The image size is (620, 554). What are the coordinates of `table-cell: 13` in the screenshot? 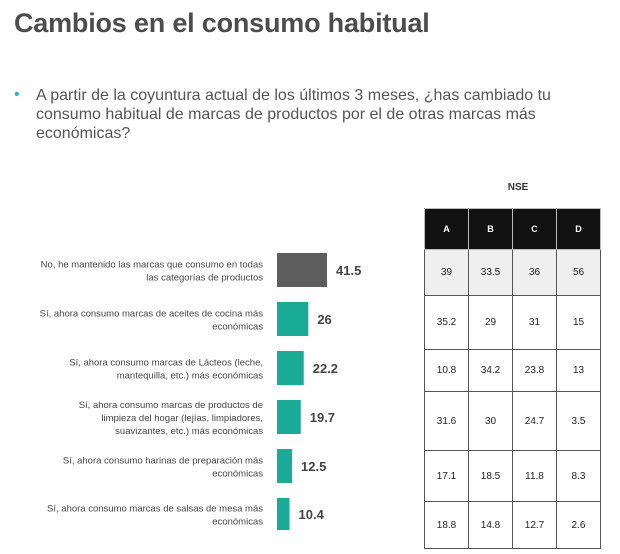 It's located at (578, 370).